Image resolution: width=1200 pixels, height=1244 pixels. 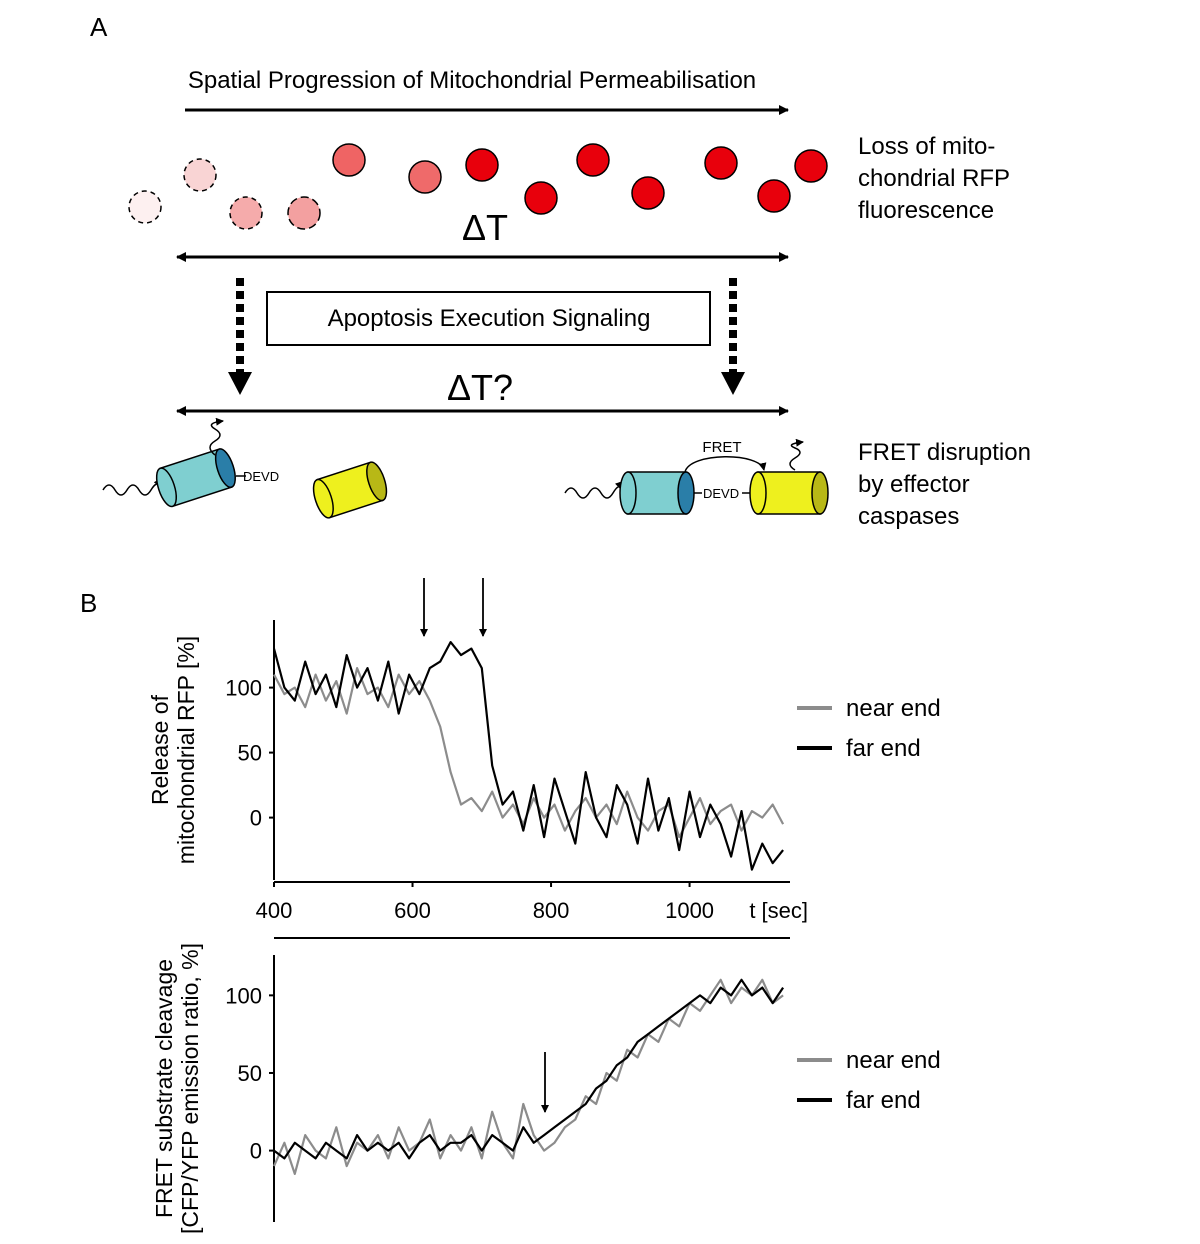 What do you see at coordinates (721, 447) in the screenshot?
I see `fret-label: FRET` at bounding box center [721, 447].